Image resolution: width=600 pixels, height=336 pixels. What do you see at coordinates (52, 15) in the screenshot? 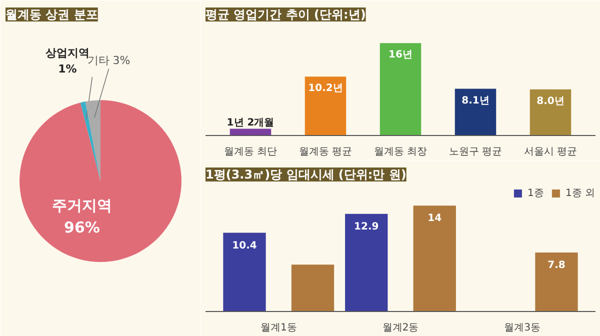
I see `chart-title: 월계동 상권 분포` at bounding box center [52, 15].